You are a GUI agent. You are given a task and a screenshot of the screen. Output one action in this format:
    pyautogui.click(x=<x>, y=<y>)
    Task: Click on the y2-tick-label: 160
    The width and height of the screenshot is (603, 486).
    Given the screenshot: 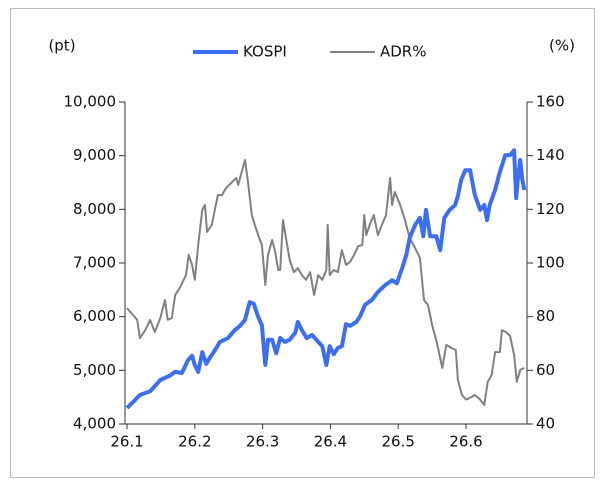 What is the action you would take?
    pyautogui.click(x=550, y=102)
    